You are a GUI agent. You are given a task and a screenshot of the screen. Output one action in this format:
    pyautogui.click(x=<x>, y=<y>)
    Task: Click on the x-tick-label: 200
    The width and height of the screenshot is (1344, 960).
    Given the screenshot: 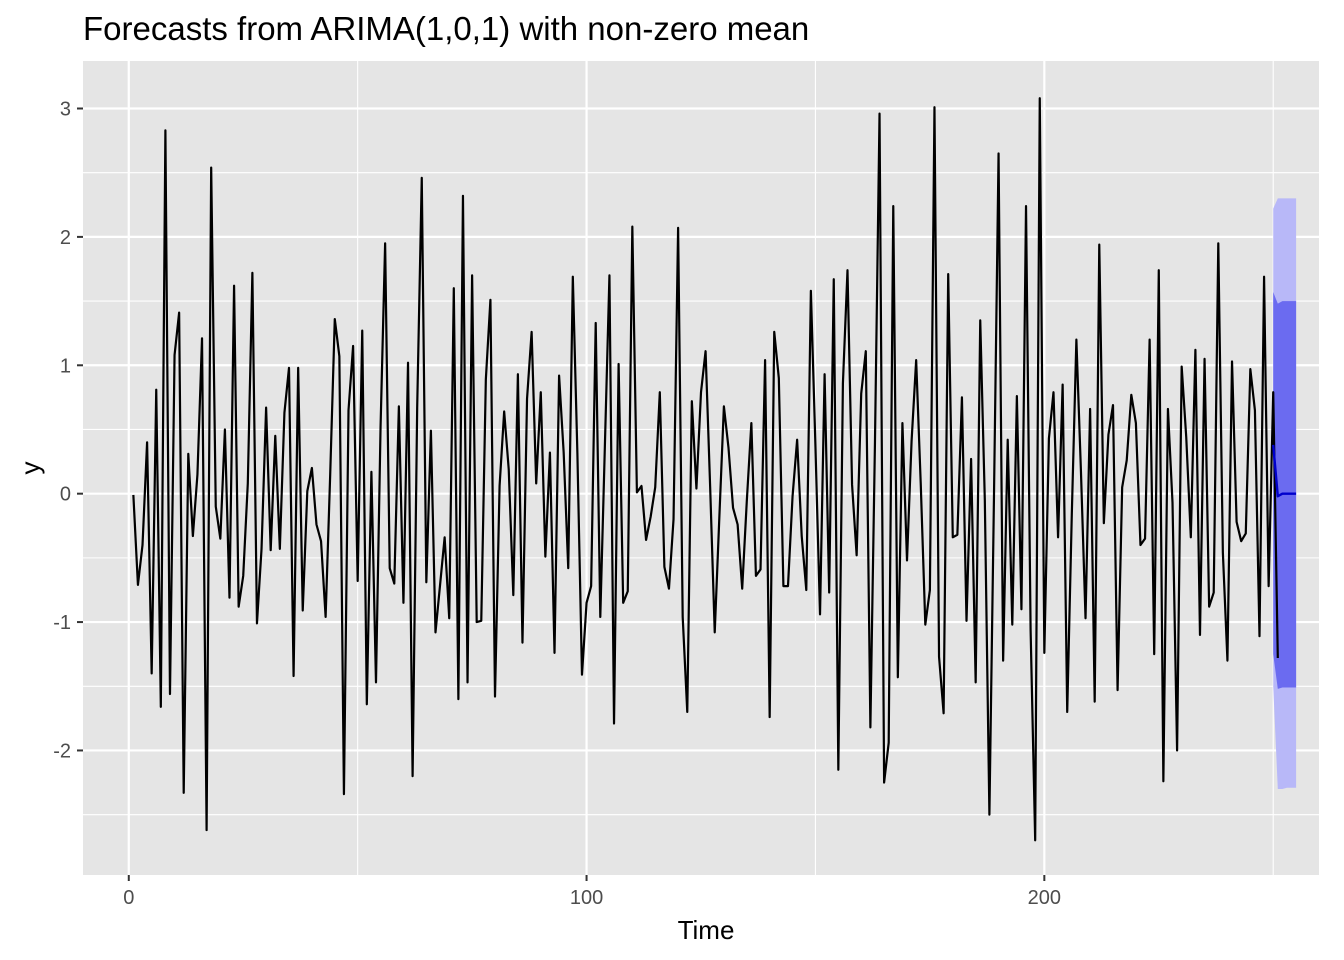 What is the action you would take?
    pyautogui.click(x=1044, y=898)
    